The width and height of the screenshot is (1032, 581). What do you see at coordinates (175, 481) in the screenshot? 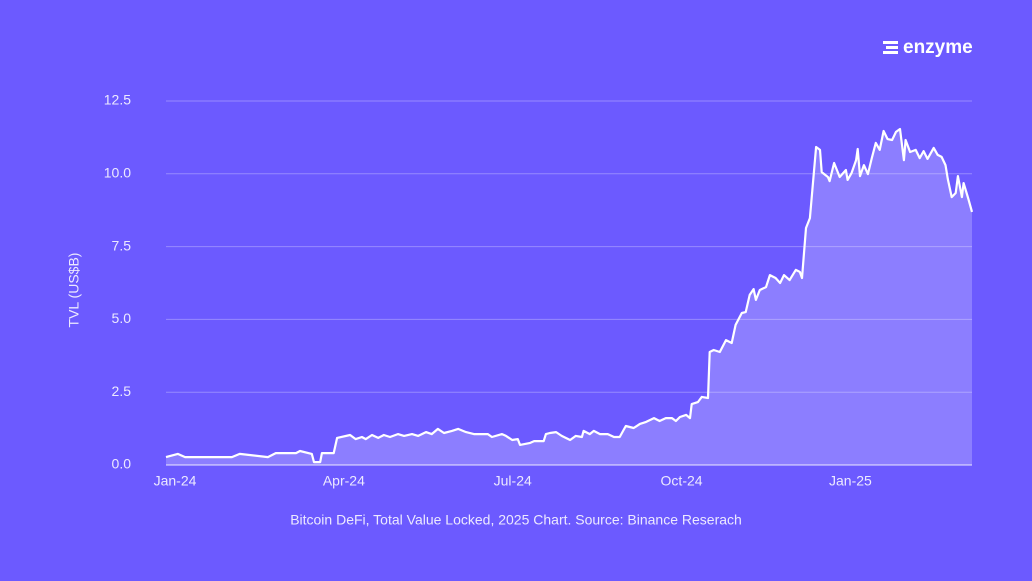
I see `x-tick-label: Jan-24` at bounding box center [175, 481].